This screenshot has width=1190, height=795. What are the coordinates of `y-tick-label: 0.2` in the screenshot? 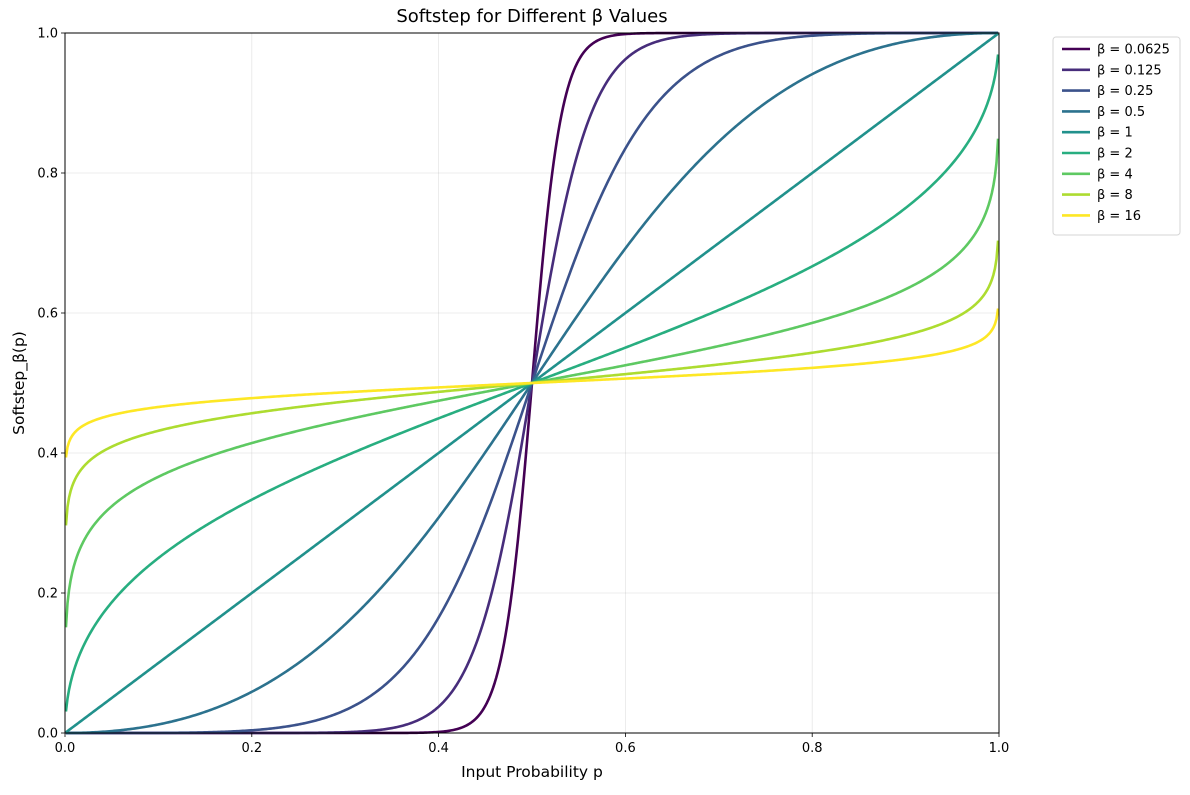 It's located at (47, 594).